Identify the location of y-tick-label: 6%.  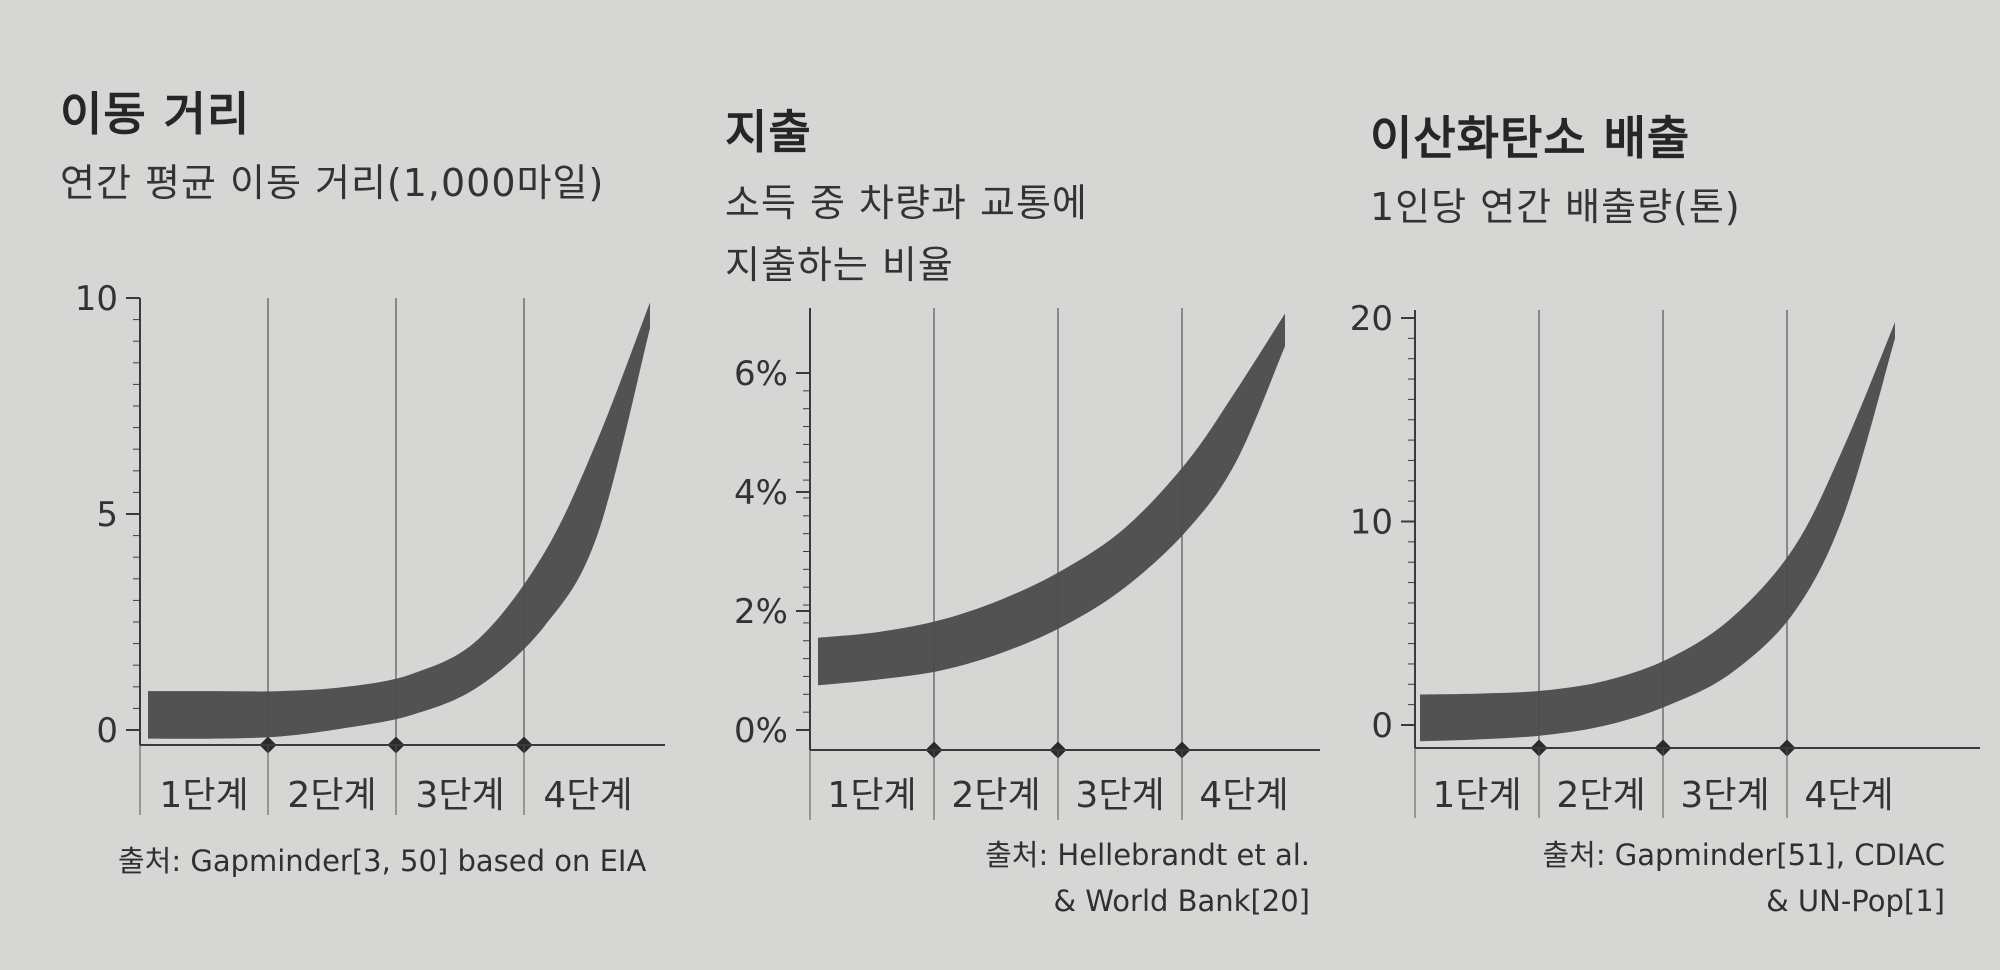
(761, 374).